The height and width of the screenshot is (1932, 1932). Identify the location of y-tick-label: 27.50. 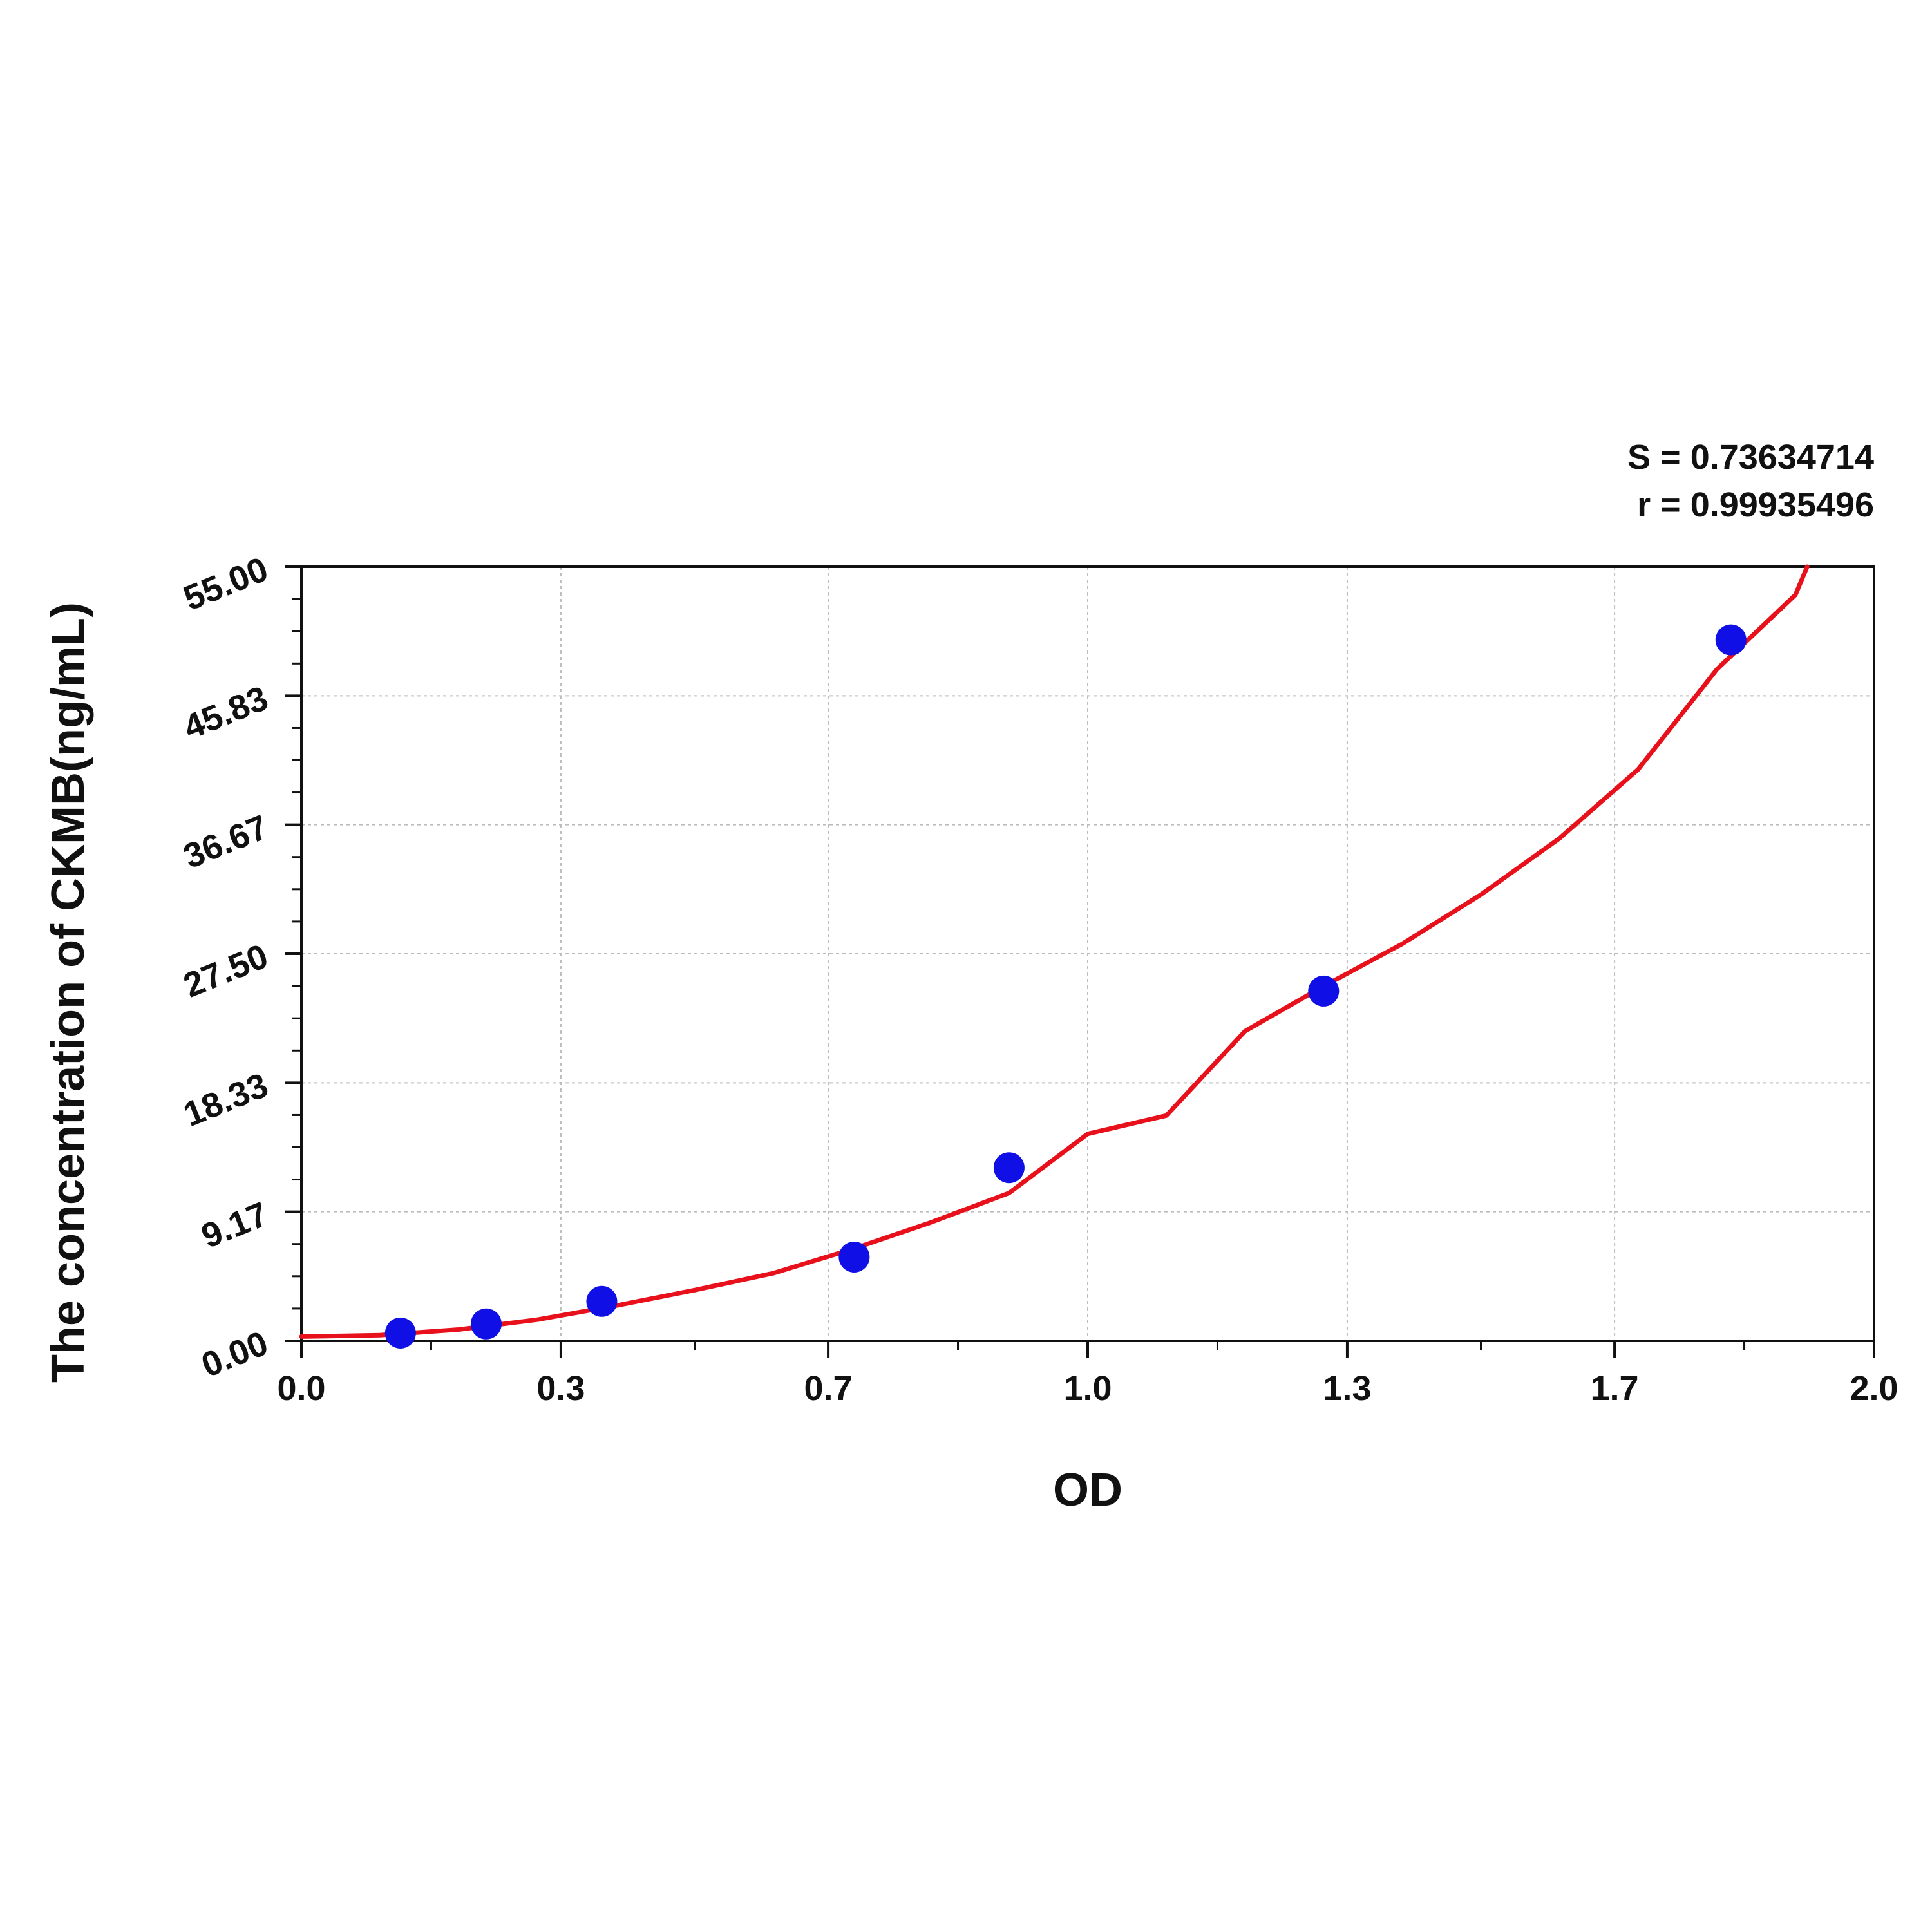
(226, 971).